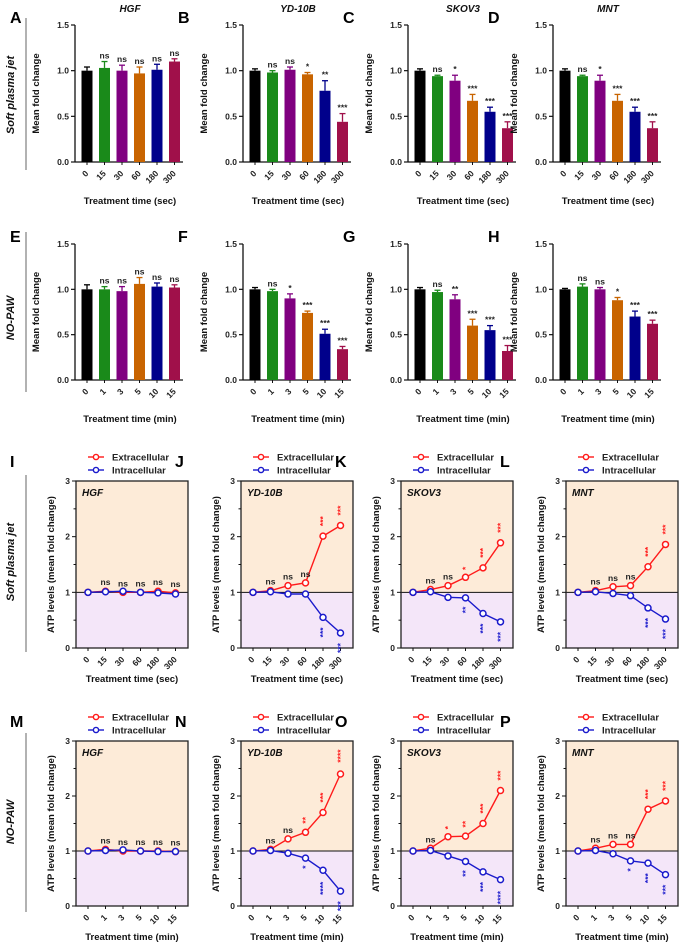 This screenshot has width=685, height=946. I want to click on legend-label: Intracellular, so click(139, 471).